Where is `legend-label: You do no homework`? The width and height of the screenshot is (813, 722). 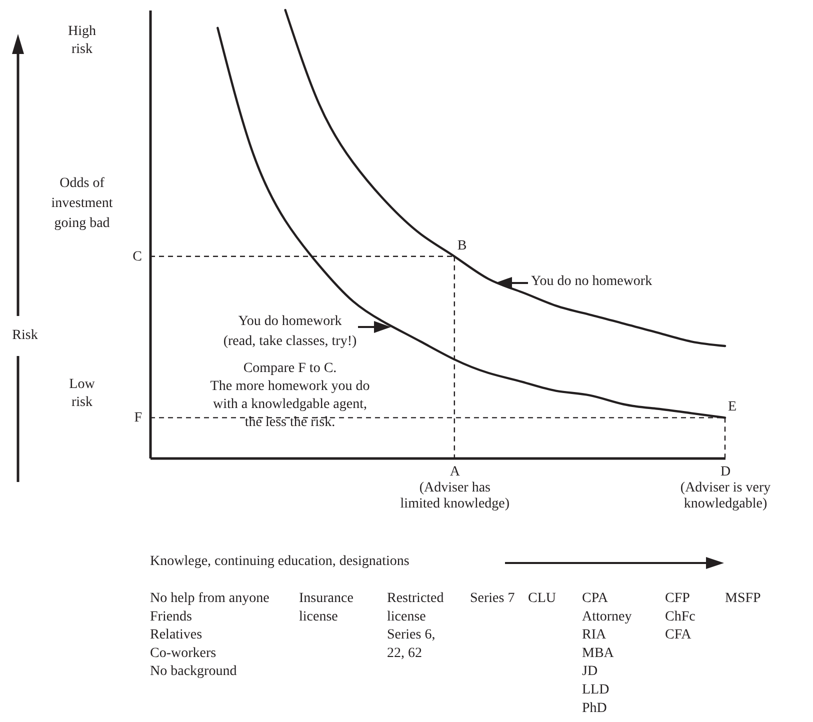
legend-label: You do no homework is located at coordinates (591, 281).